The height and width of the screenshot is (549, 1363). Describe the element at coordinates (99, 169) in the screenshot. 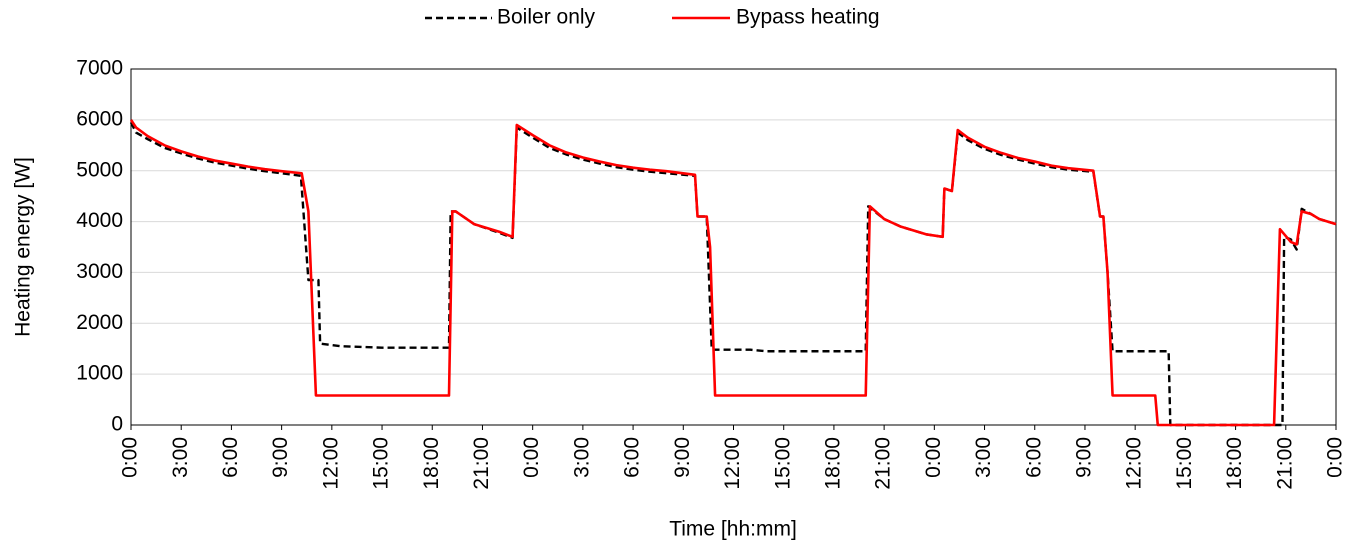

I see `y-tick-label: 5000` at that location.